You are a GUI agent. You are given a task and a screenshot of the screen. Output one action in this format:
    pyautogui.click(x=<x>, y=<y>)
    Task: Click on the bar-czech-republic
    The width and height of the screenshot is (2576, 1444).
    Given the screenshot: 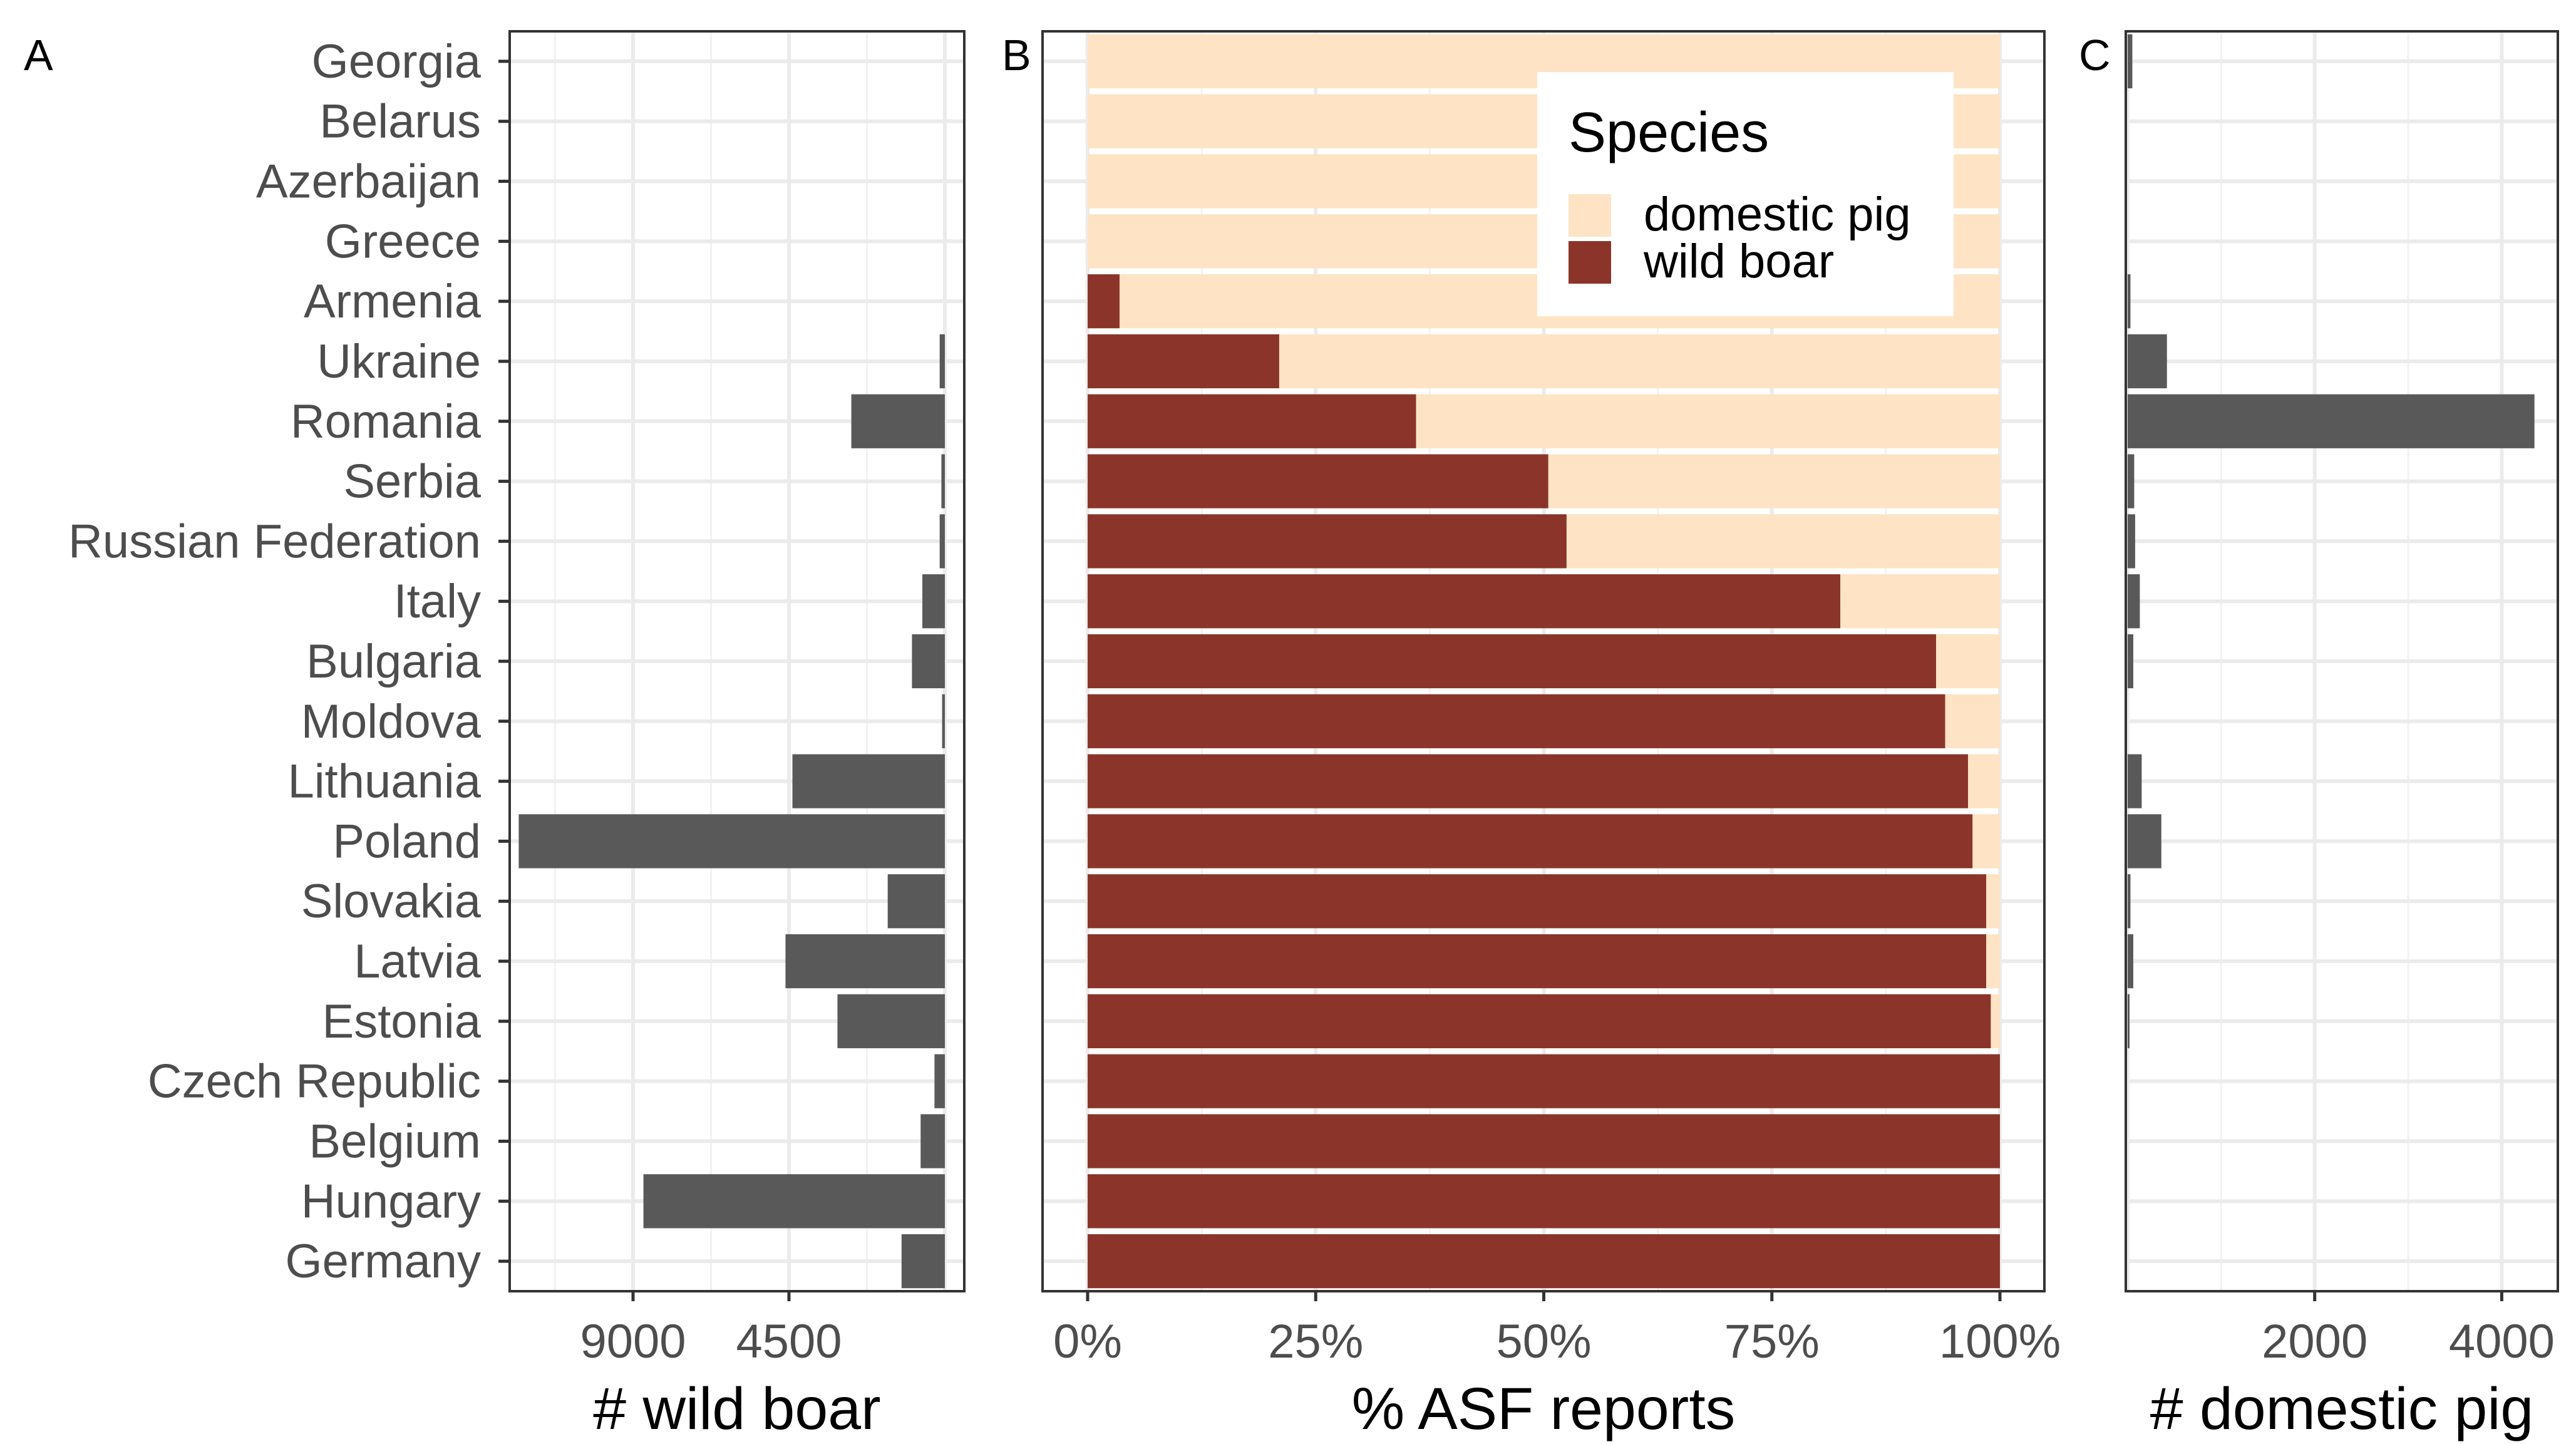 What is the action you would take?
    pyautogui.click(x=939, y=1081)
    